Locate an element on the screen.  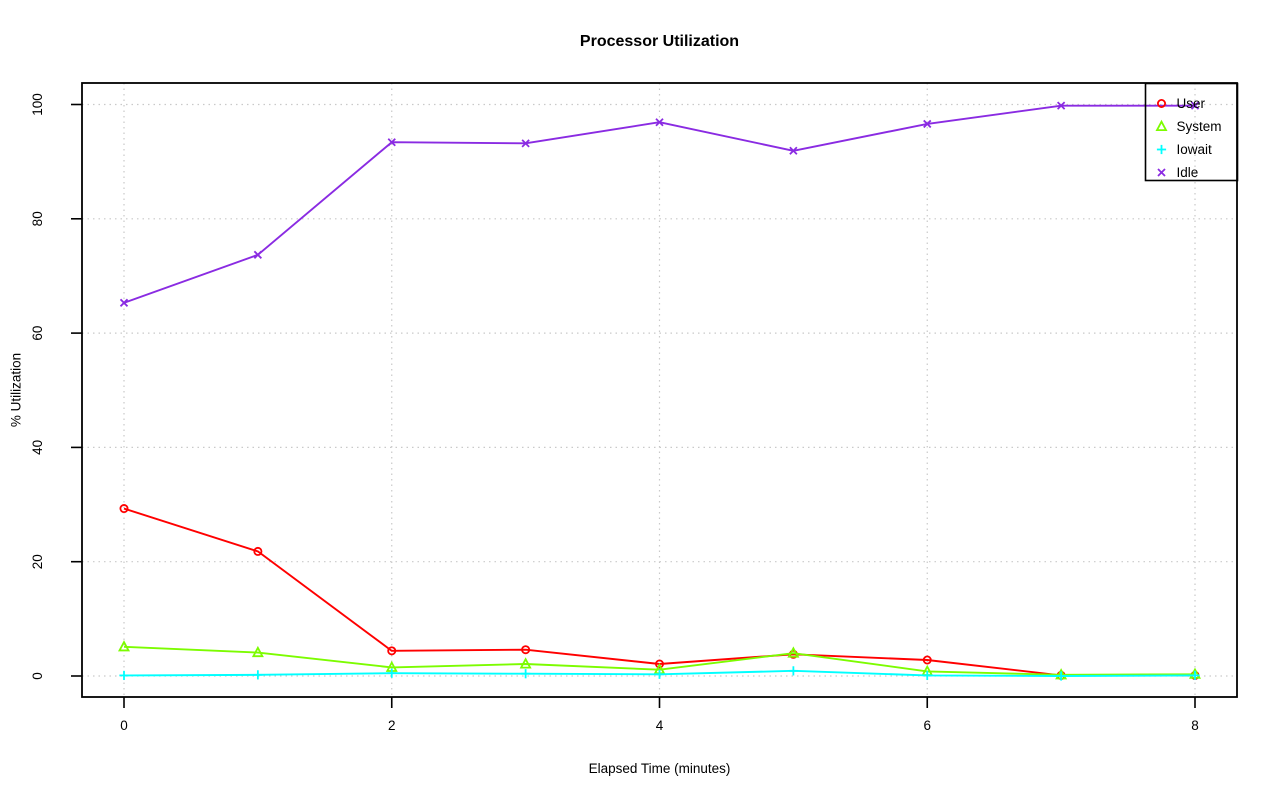
legend-box is located at coordinates (1191, 132).